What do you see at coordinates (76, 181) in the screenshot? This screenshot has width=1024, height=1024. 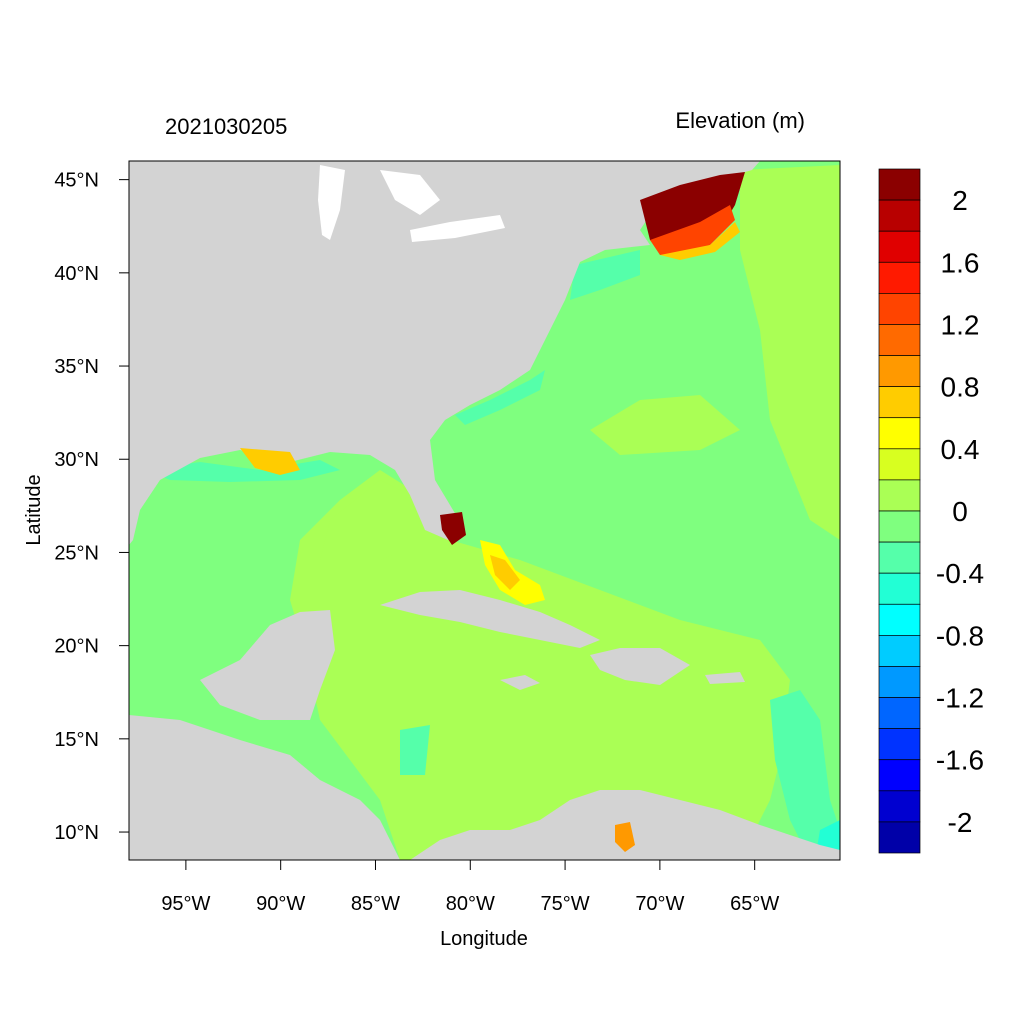 I see `y-tick-label-7: 45°N` at bounding box center [76, 181].